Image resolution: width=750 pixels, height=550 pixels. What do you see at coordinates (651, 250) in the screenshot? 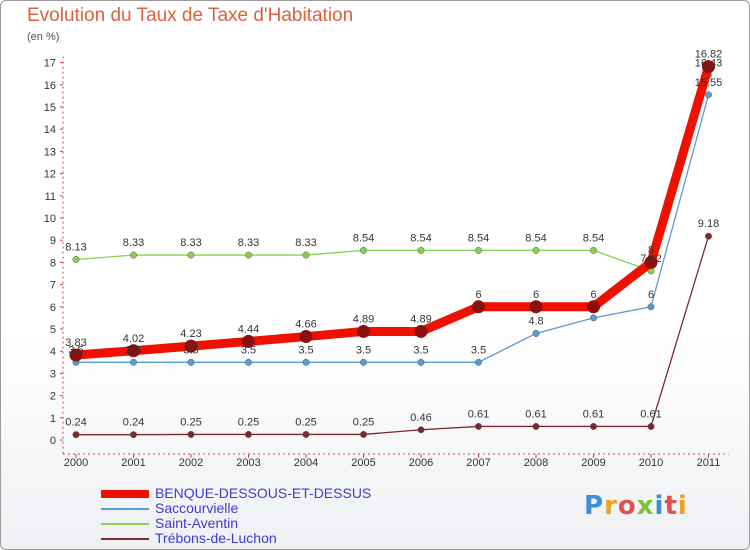
I see `data-label: 8` at bounding box center [651, 250].